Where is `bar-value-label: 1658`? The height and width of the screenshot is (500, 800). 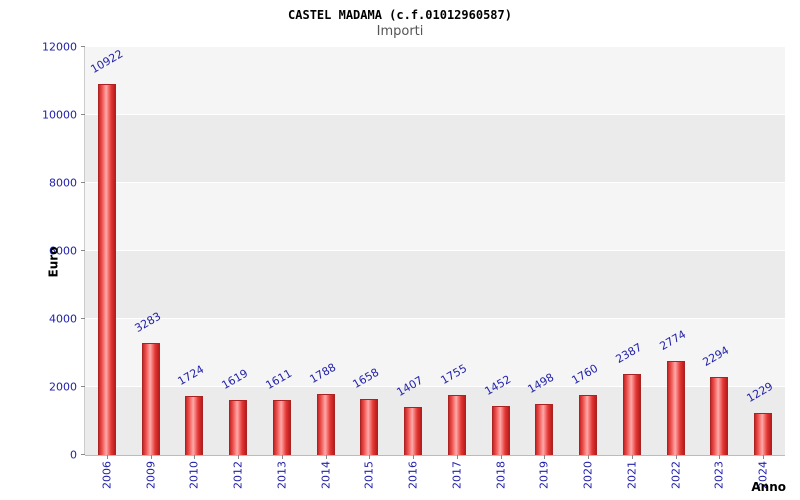 bar-value-label: 1658 is located at coordinates (366, 378).